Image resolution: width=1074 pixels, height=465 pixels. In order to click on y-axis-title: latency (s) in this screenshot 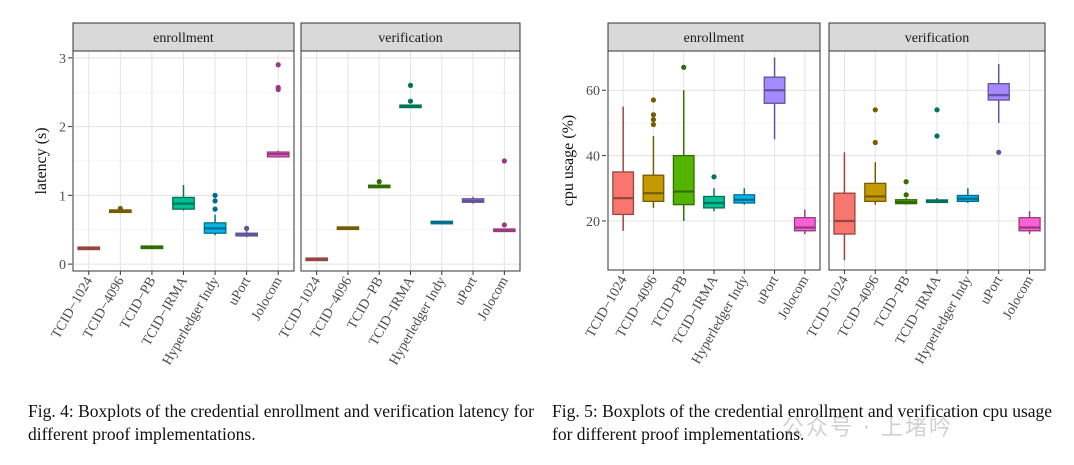, I will do `click(41, 160)`.